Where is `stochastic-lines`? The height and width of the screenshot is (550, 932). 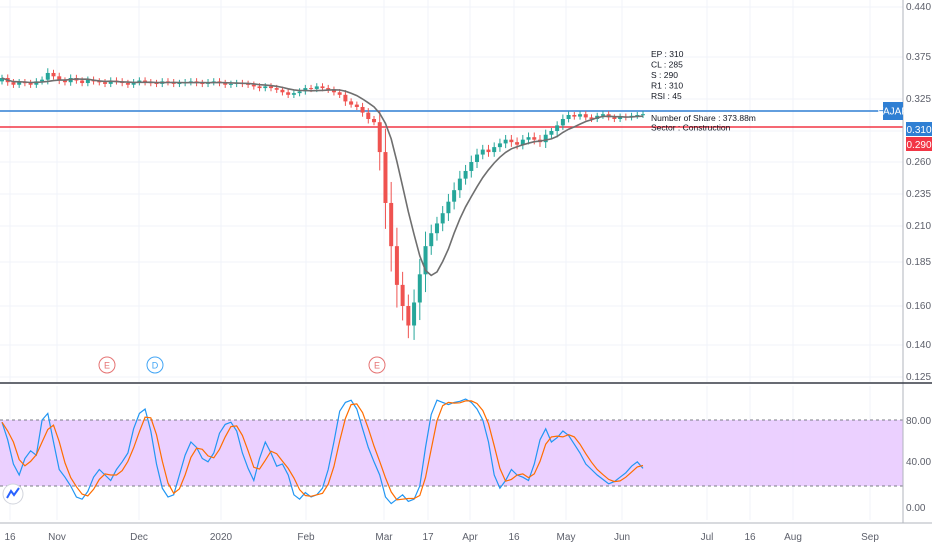
stochastic-lines is located at coordinates (322, 451).